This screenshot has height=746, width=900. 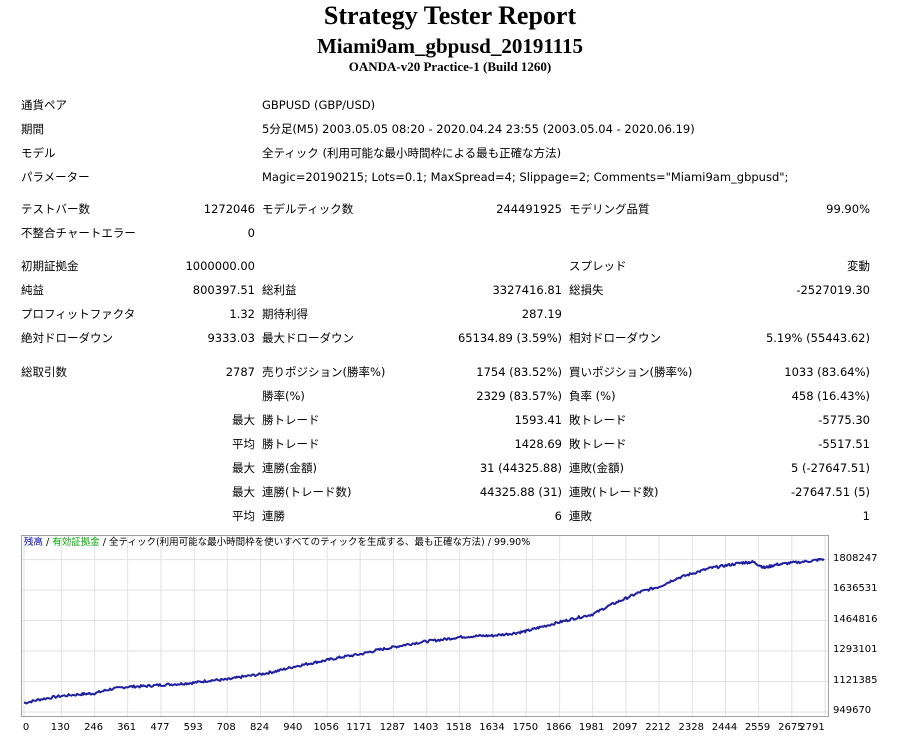 What do you see at coordinates (827, 372) in the screenshot?
I see `long-positions-value: 1033 (83.64%)` at bounding box center [827, 372].